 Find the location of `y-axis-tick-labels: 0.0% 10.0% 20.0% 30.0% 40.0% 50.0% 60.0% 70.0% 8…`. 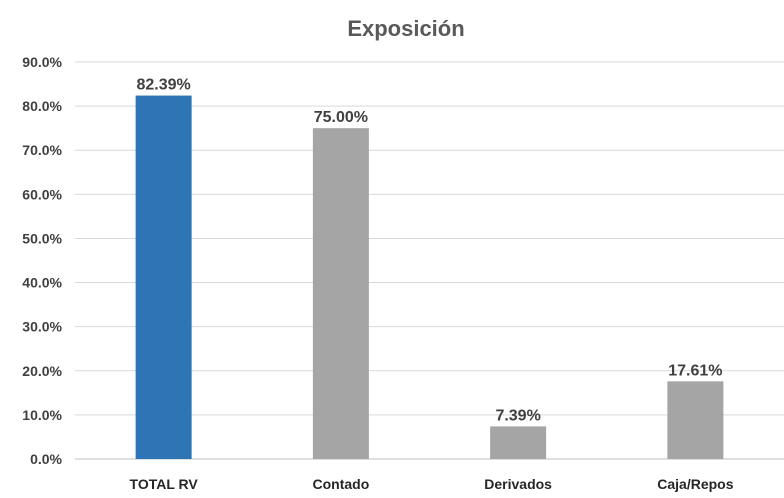

y-axis-tick-labels: 0.0% 10.0% 20.0% 30.0% 40.0% 50.0% 60.0% 70.0% 8… is located at coordinates (42, 260).